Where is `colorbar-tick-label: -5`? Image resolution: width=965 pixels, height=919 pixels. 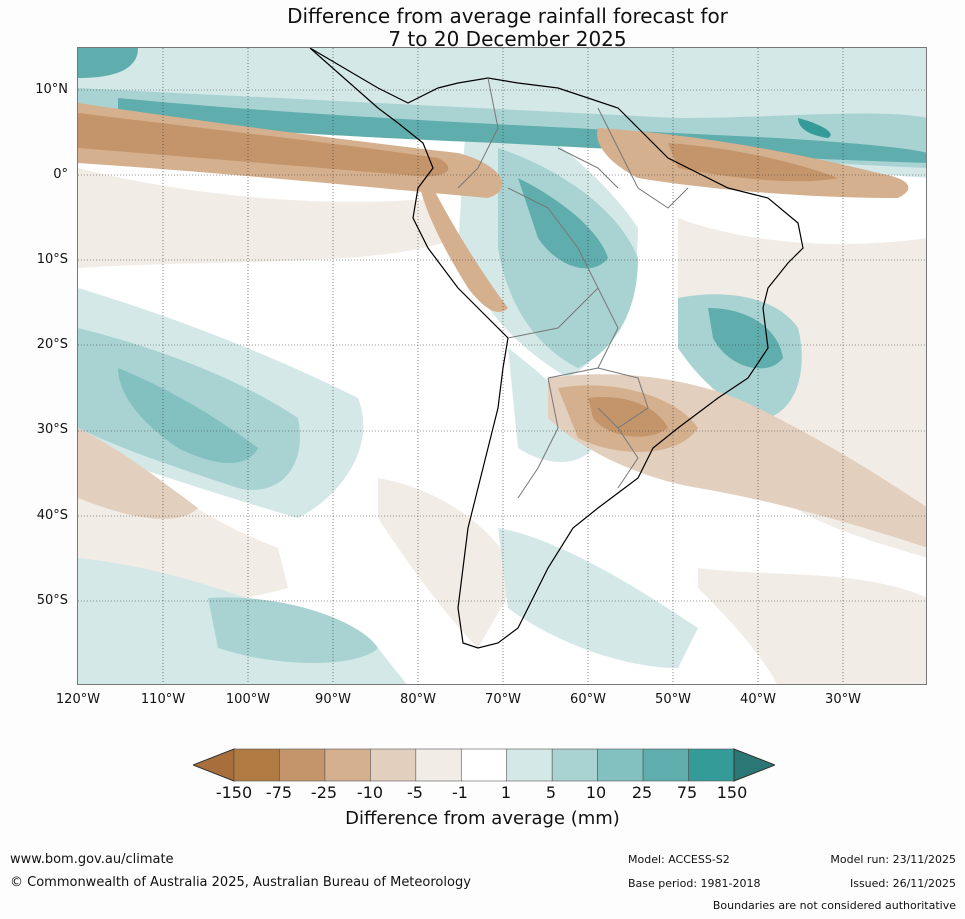 colorbar-tick-label: -5 is located at coordinates (415, 792).